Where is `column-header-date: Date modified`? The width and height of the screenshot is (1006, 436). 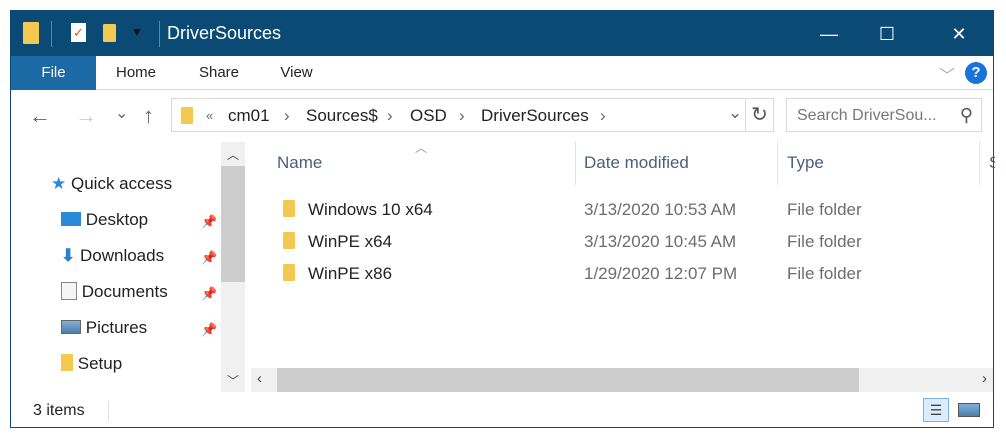 column-header-date: Date modified is located at coordinates (636, 162).